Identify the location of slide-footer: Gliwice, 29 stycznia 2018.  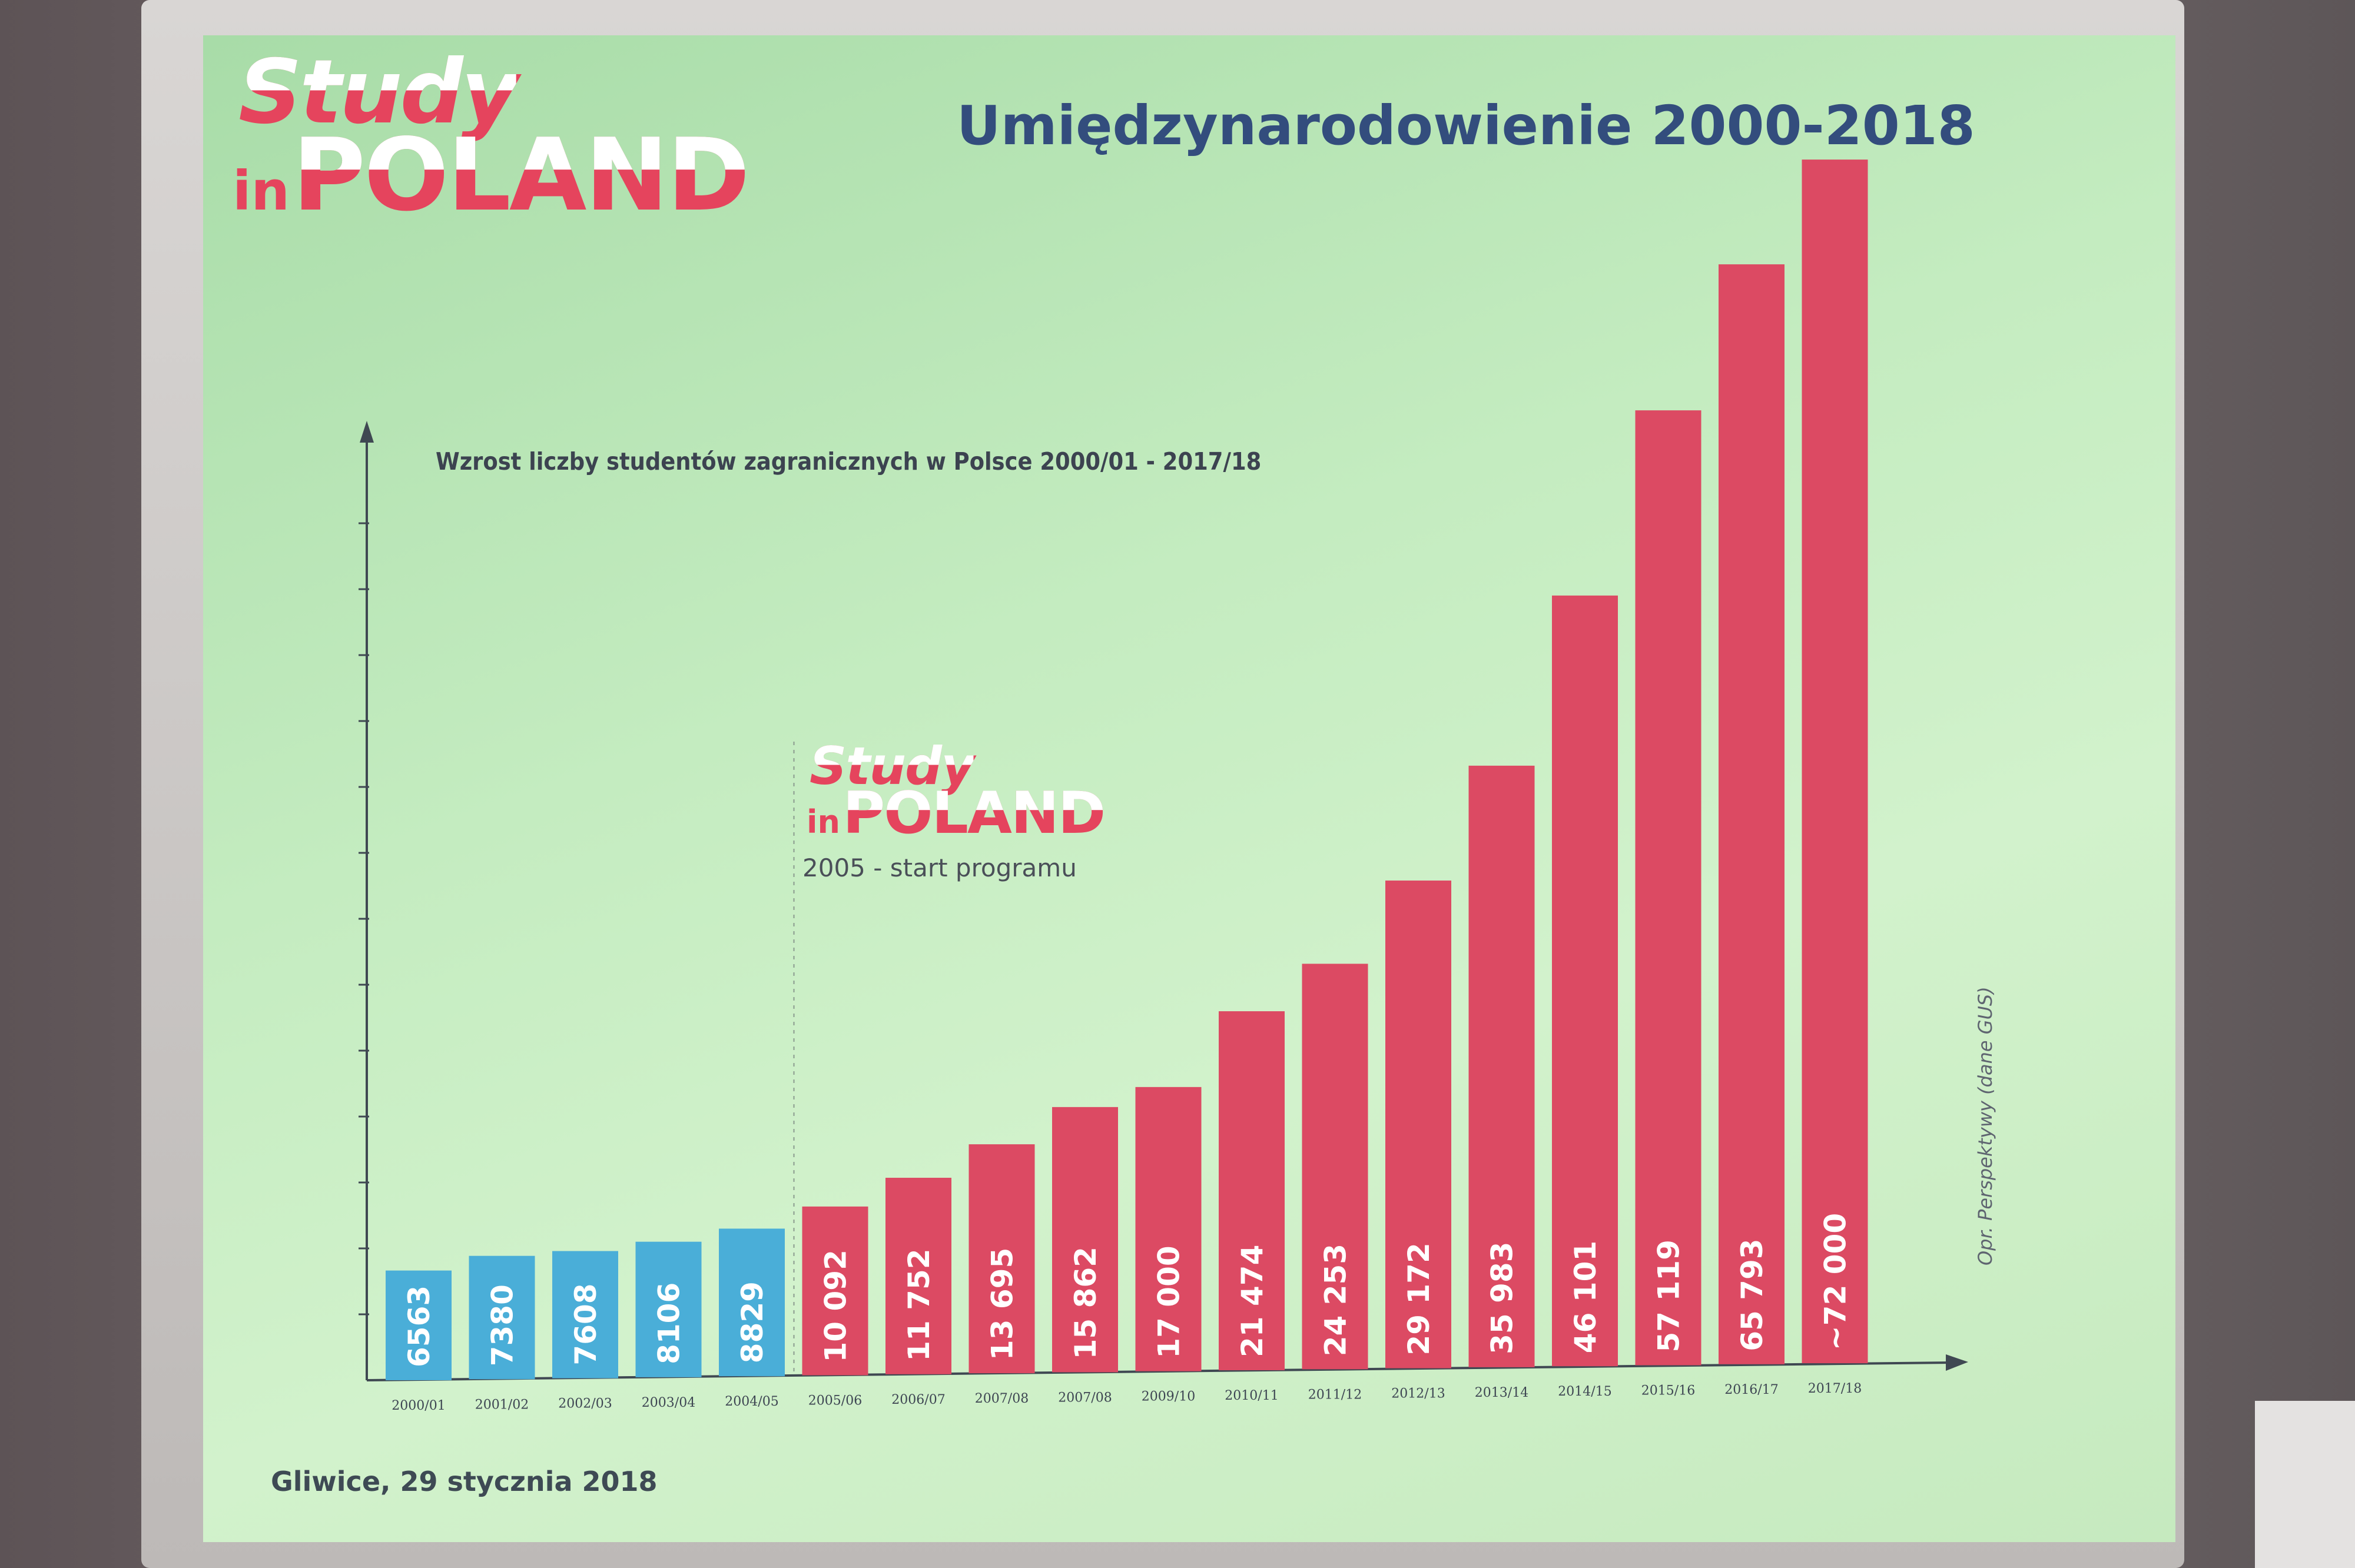
(464, 1481).